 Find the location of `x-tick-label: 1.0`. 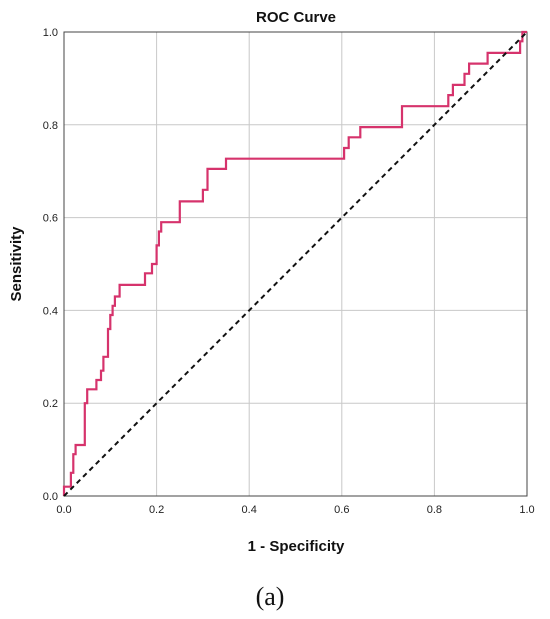

x-tick-label: 1.0 is located at coordinates (526, 510).